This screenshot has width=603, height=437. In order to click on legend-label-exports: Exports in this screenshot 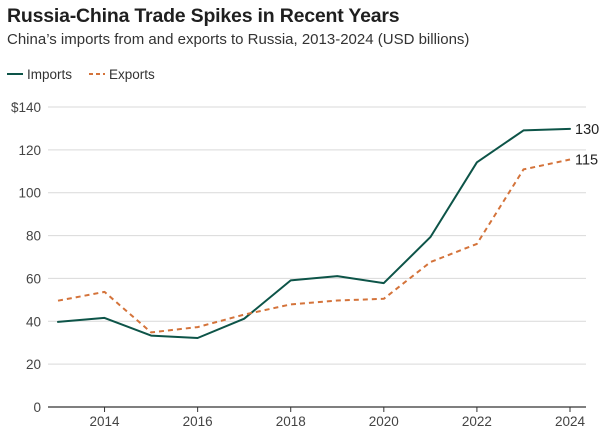, I will do `click(132, 74)`.